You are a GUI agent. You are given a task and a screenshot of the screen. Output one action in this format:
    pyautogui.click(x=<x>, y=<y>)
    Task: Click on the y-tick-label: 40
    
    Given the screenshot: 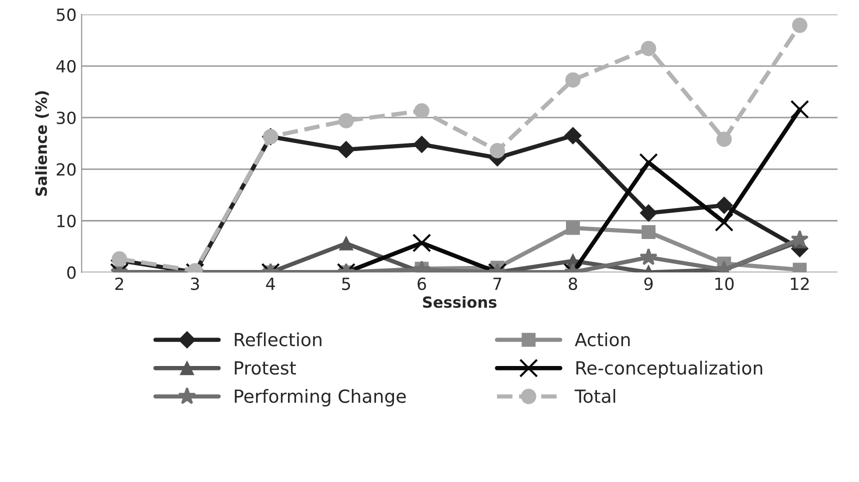 What is the action you would take?
    pyautogui.click(x=66, y=66)
    